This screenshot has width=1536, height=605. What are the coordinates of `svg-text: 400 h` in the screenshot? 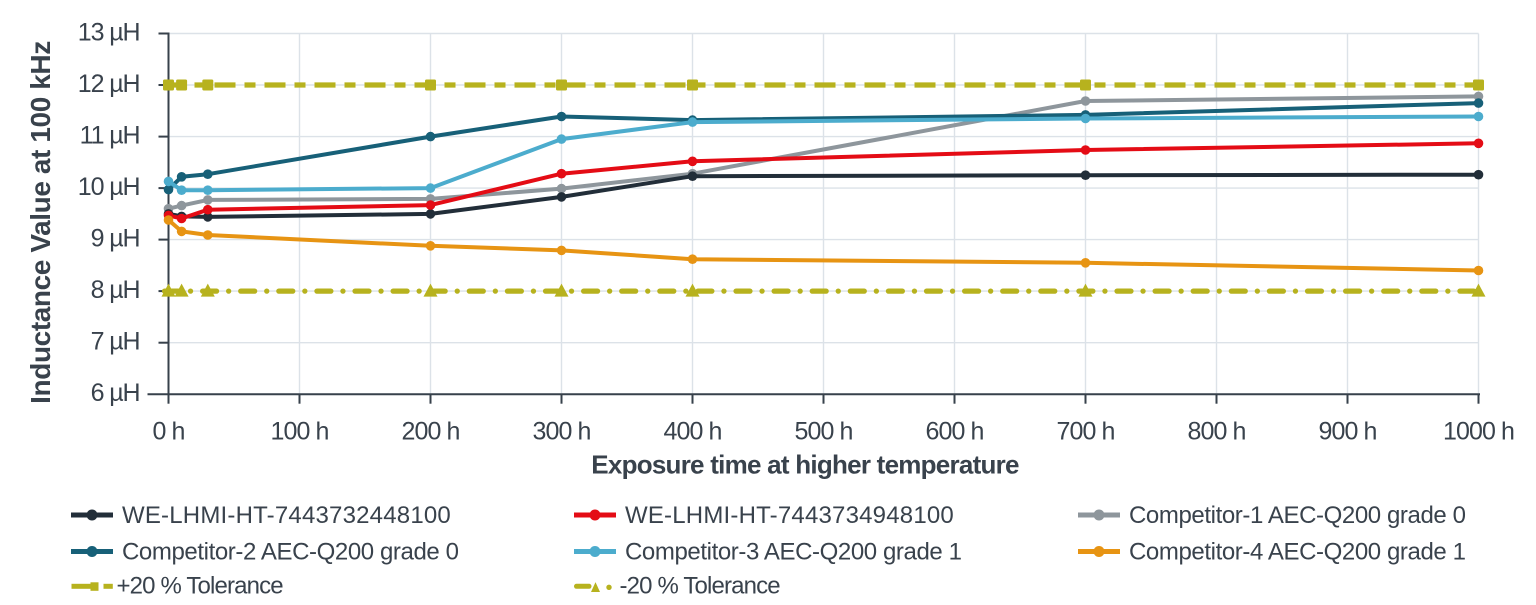 It's located at (692, 432).